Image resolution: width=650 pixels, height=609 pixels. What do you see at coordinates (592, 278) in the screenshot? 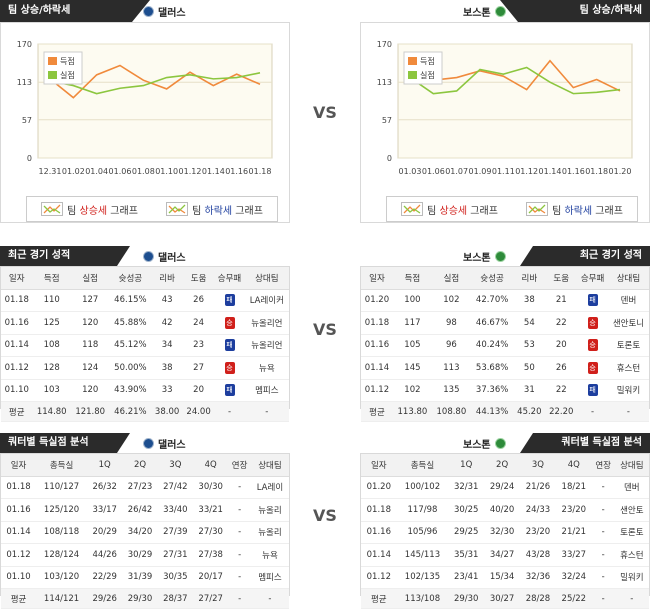
I see `column-header: 승무패` at bounding box center [592, 278].